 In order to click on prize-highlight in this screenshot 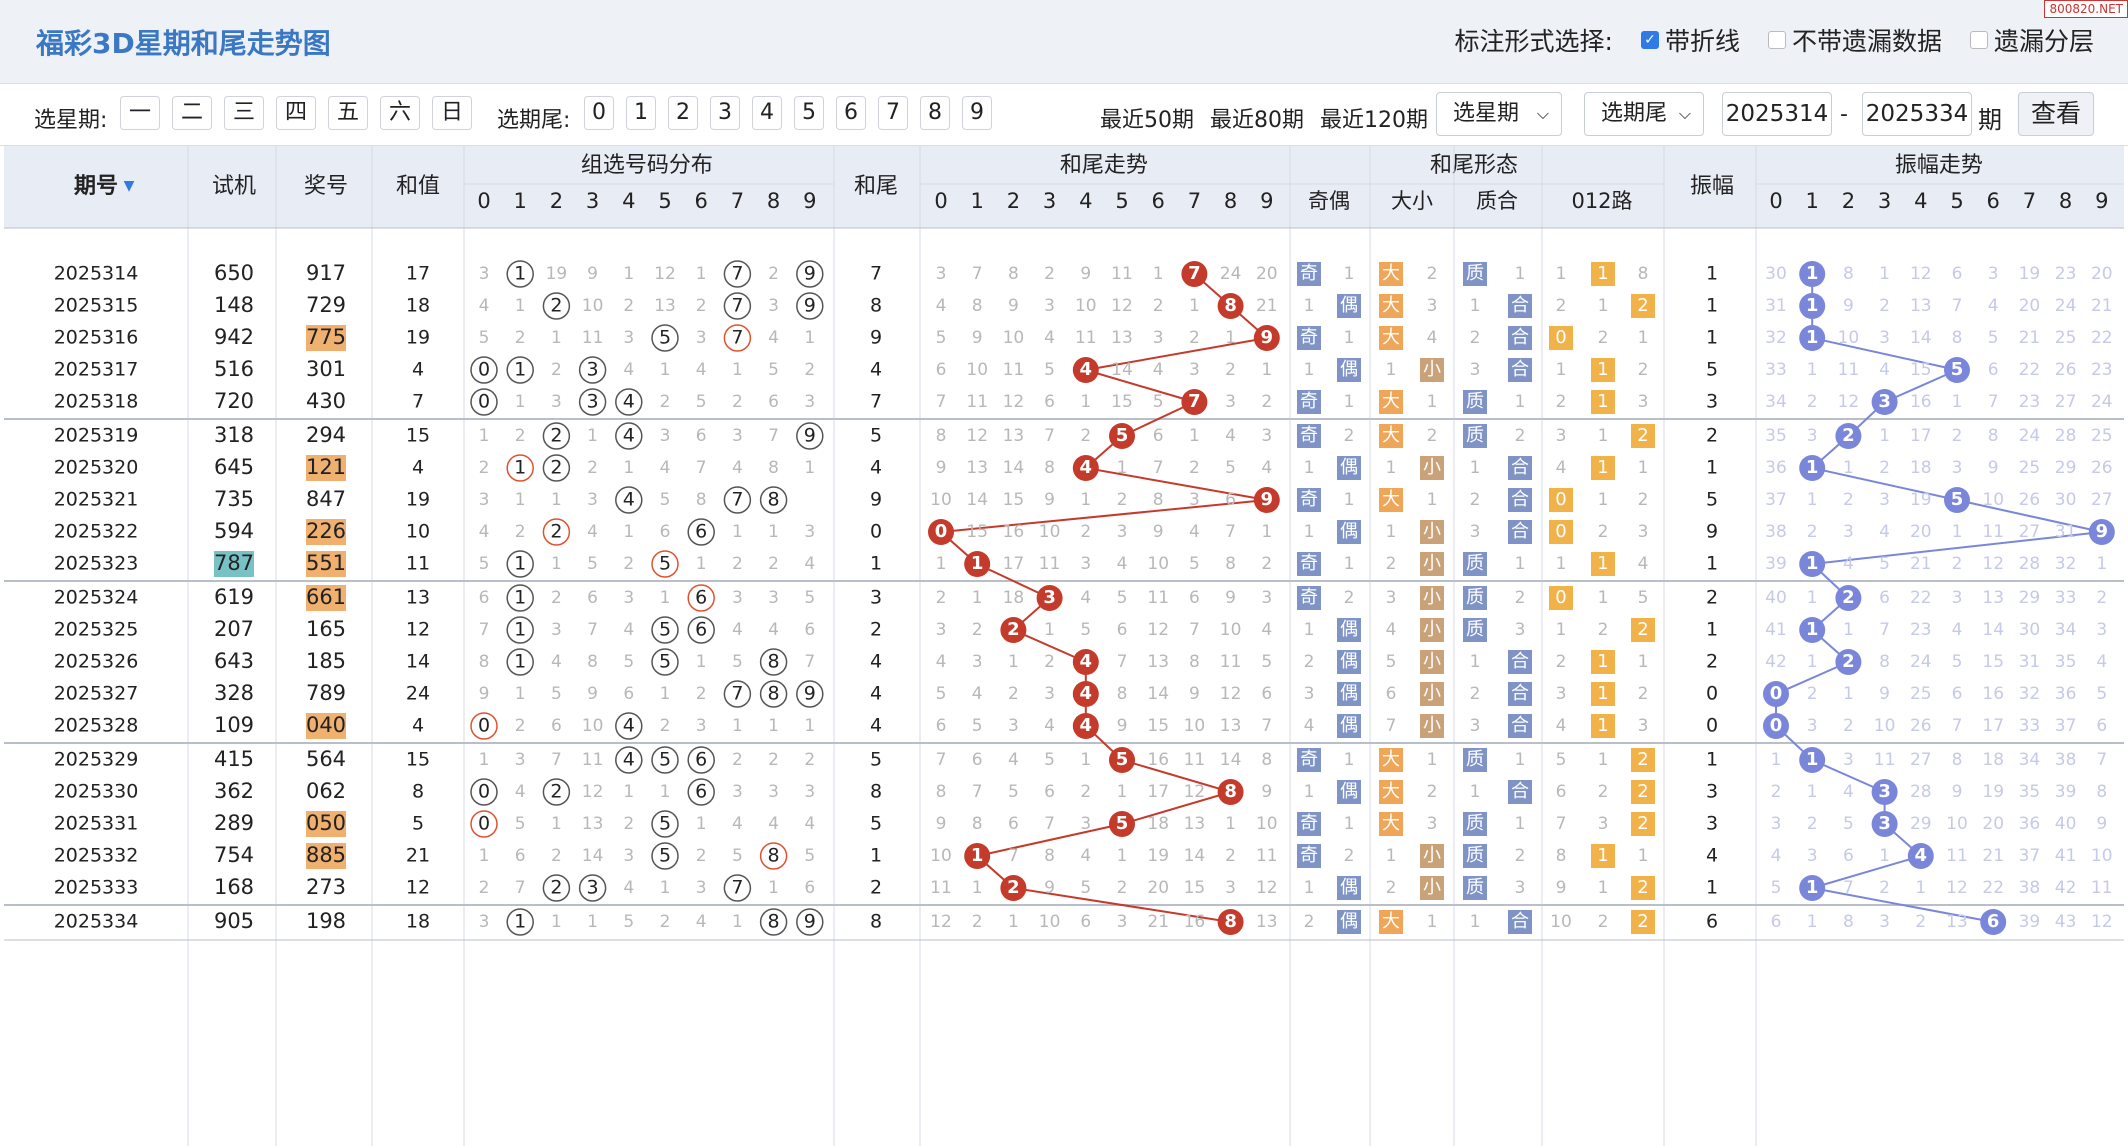, I will do `click(326, 468)`.